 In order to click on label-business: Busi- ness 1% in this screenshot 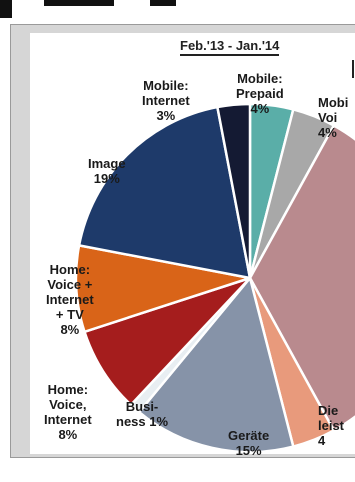, I will do `click(142, 414)`.